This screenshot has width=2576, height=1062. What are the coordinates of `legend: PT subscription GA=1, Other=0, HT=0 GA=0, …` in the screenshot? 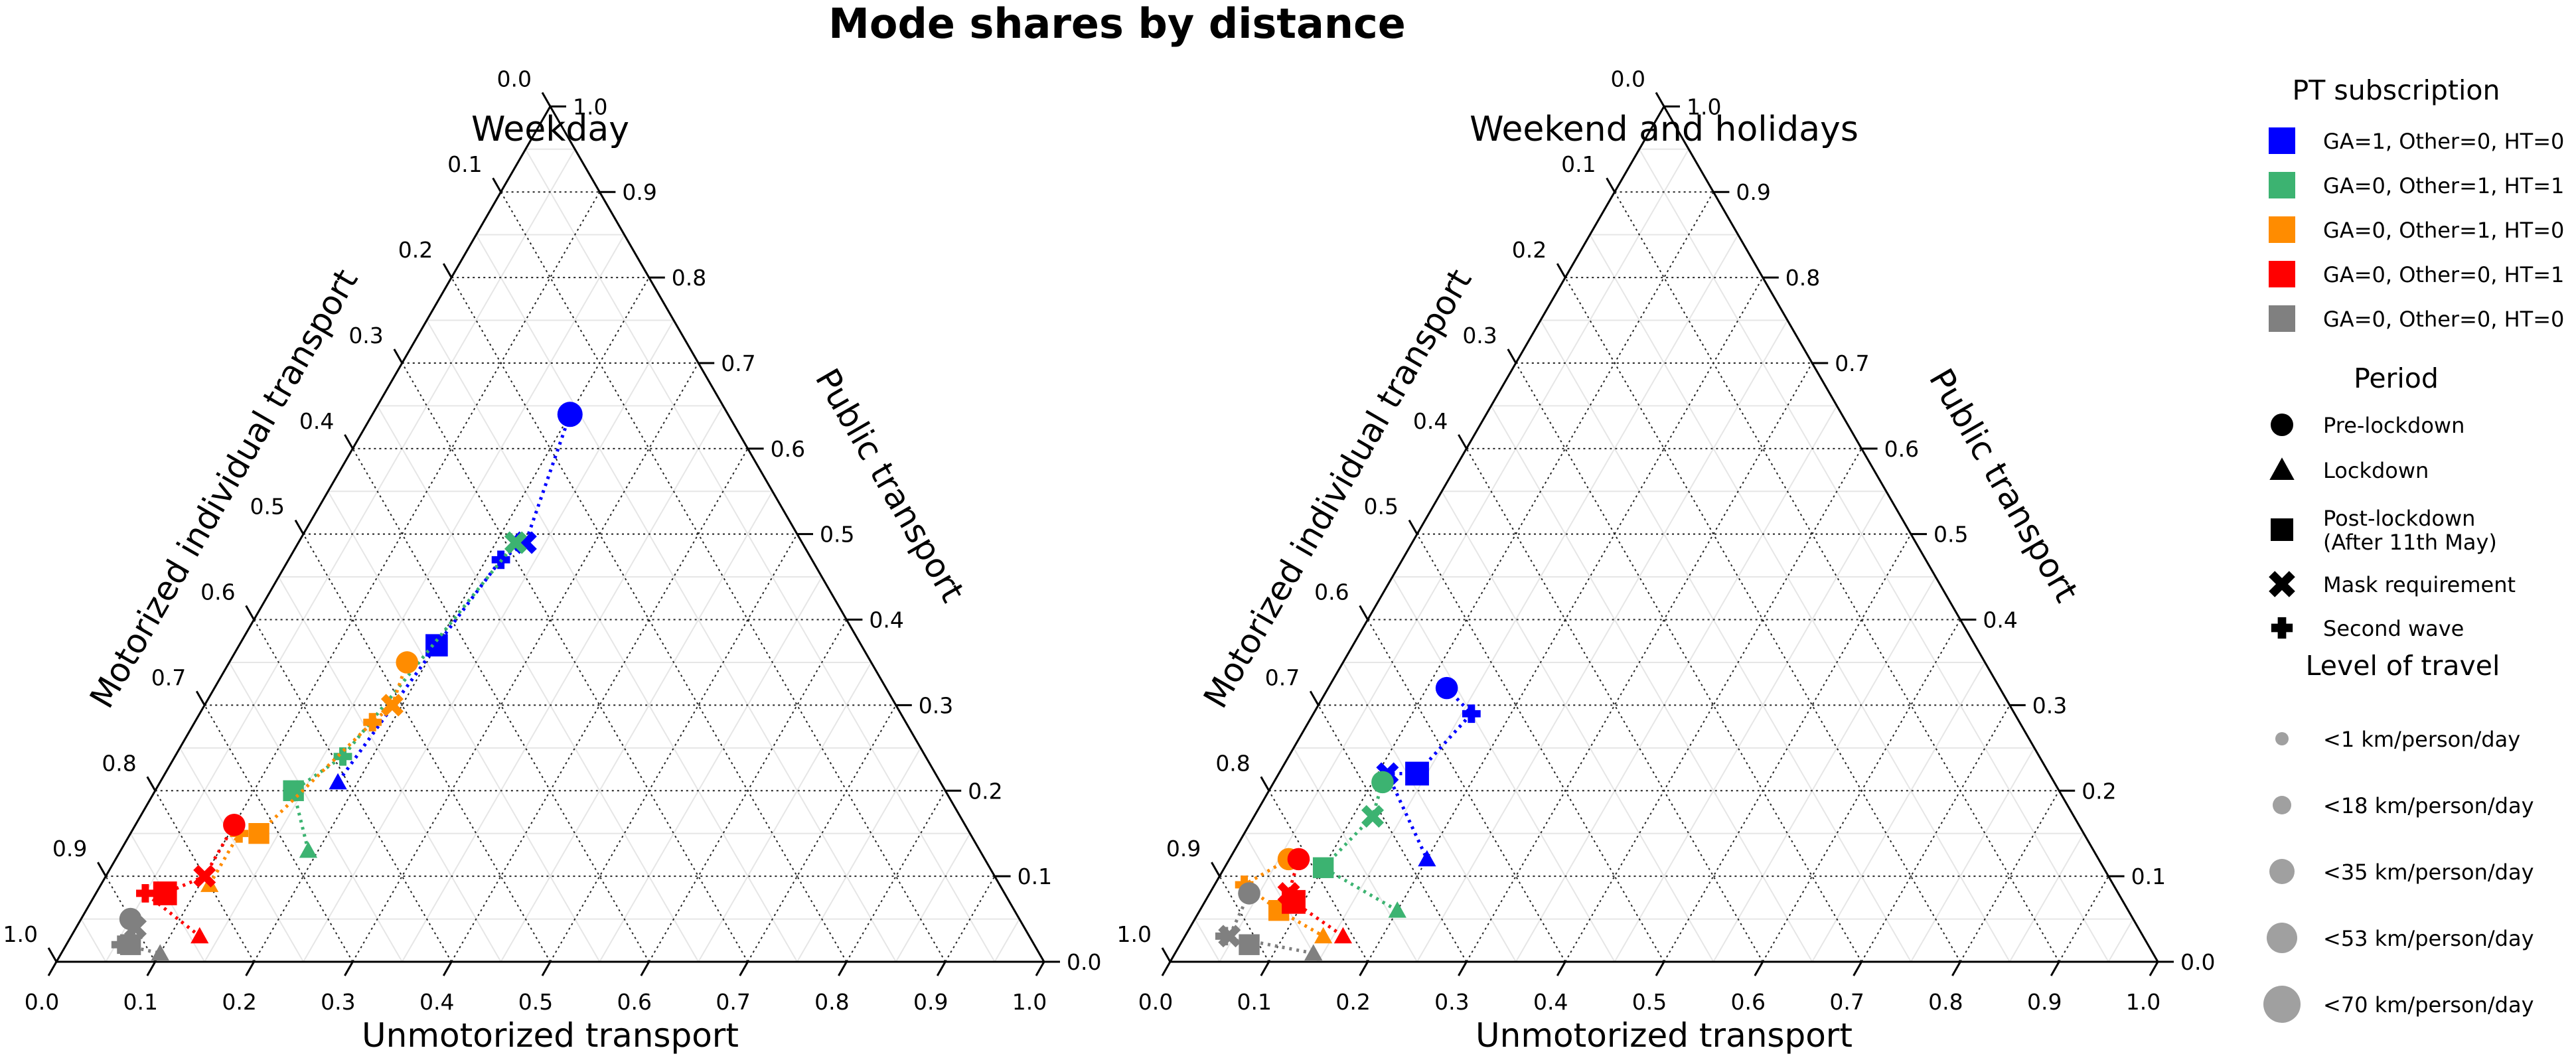 It's located at (2413, 548).